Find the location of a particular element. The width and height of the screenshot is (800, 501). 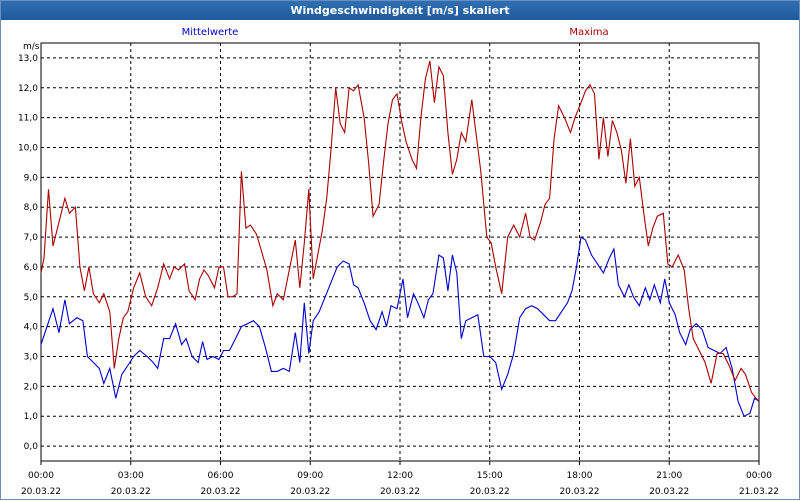

y-tick-label: 13,0 is located at coordinates (28, 59).